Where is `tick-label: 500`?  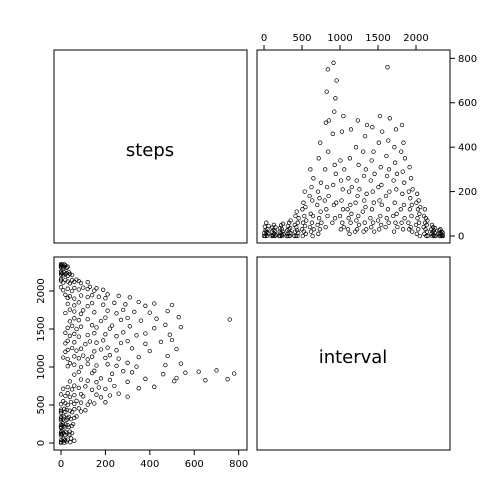 tick-label: 500 is located at coordinates (301, 38).